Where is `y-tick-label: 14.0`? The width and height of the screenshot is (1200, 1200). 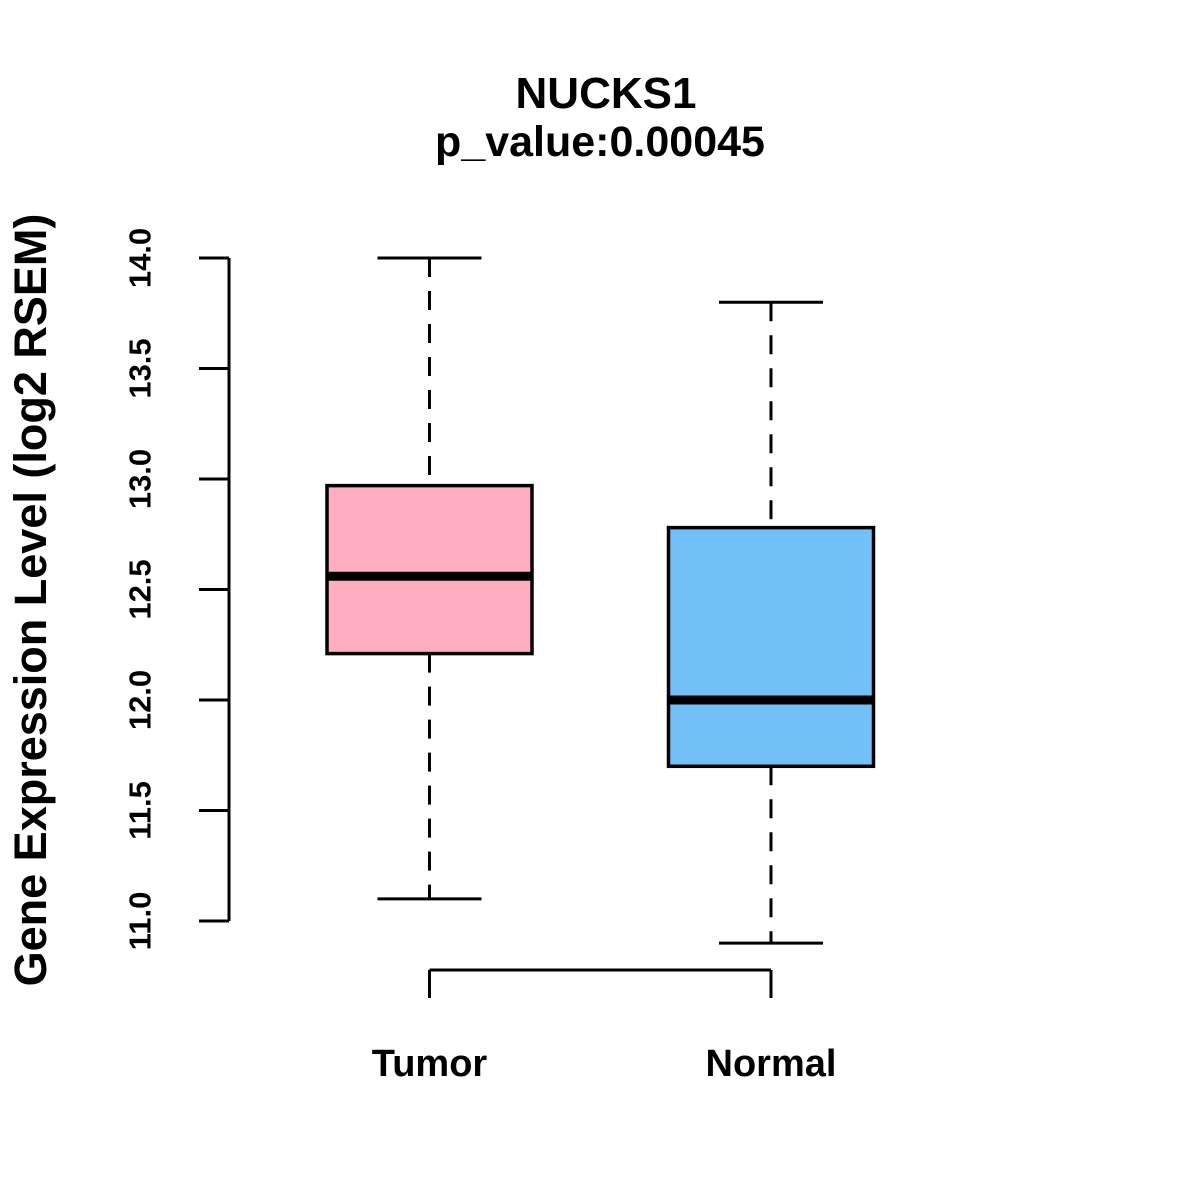
y-tick-label: 14.0 is located at coordinates (140, 258).